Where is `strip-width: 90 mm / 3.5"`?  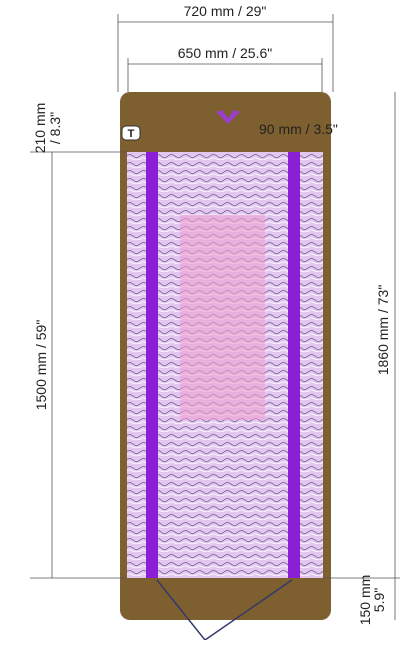
strip-width: 90 mm / 3.5" is located at coordinates (298, 129).